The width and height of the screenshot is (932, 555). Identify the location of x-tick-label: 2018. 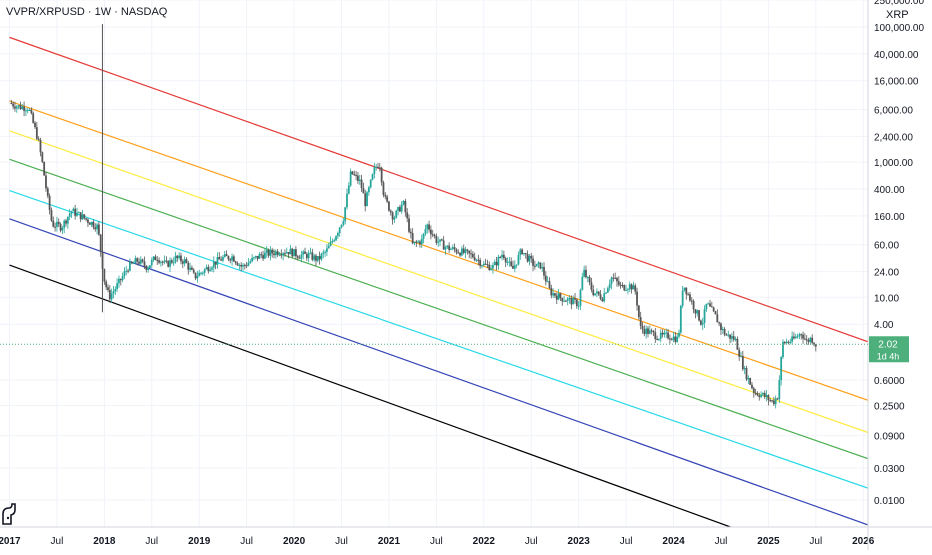
(104, 541).